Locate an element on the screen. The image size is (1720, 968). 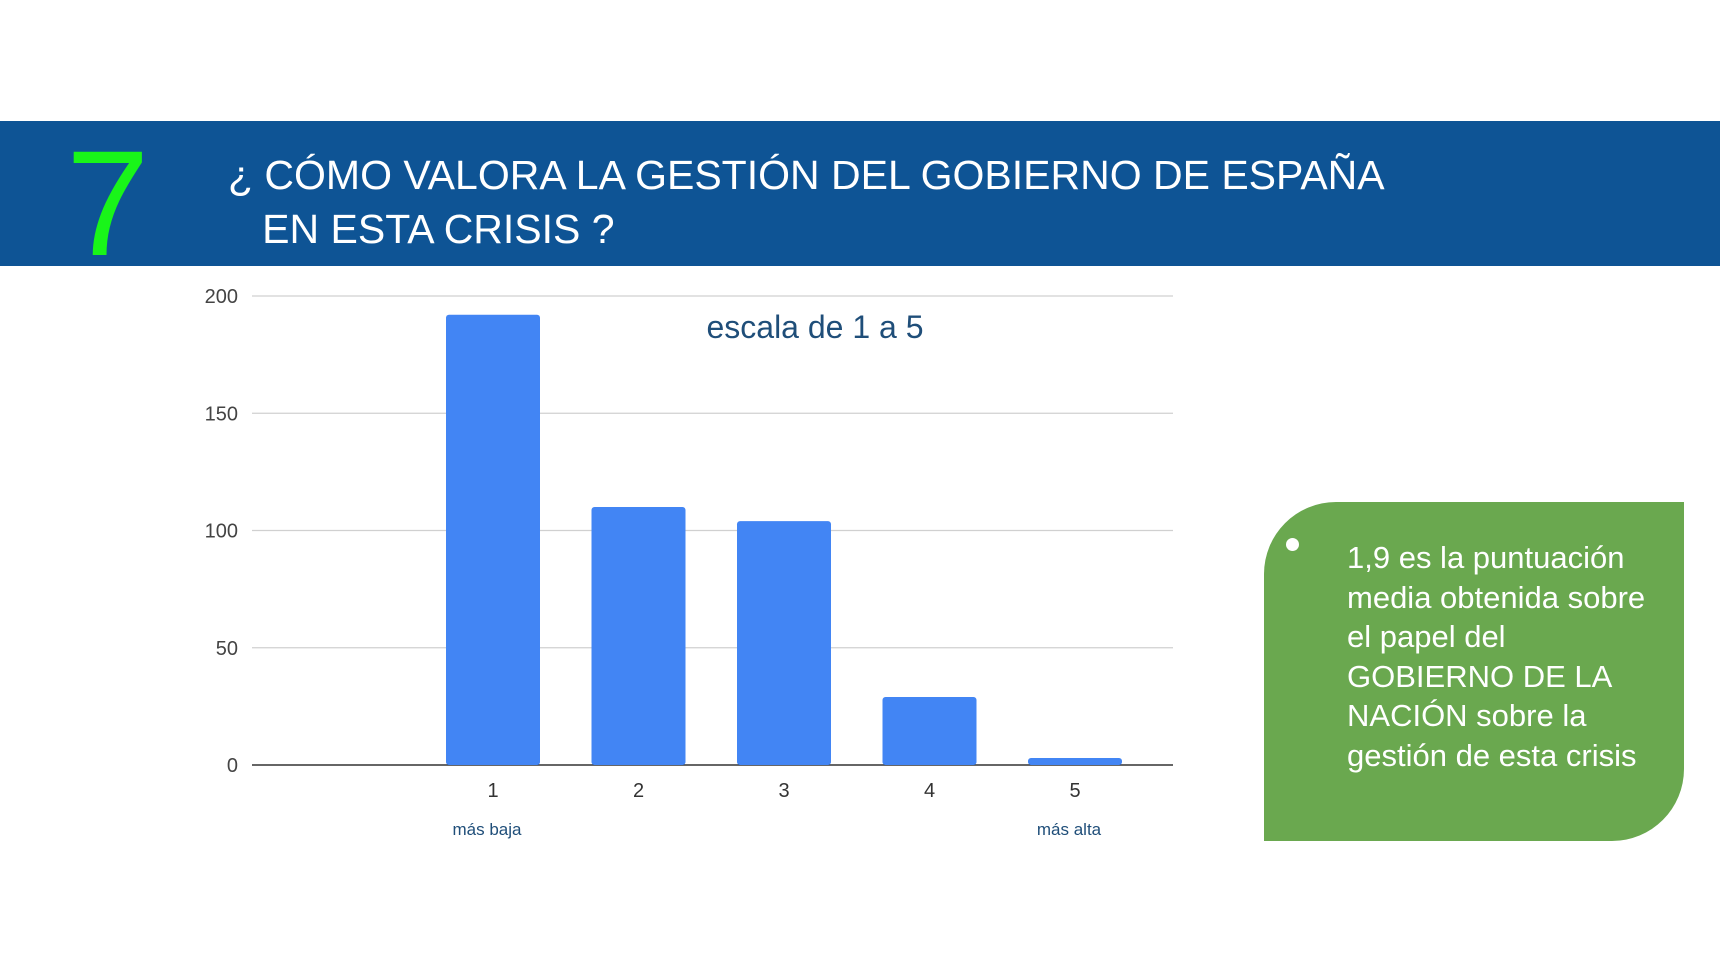
chart-title: escala de 1 a 5 is located at coordinates (814, 327).